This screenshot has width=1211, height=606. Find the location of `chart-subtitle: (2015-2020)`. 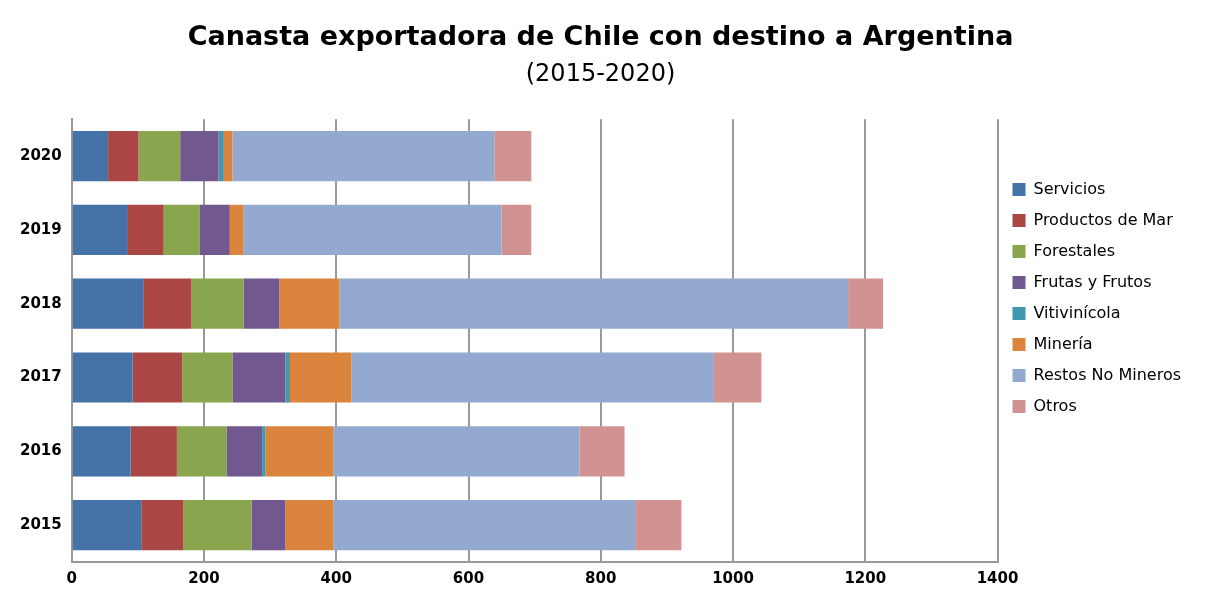

chart-subtitle: (2015-2020) is located at coordinates (600, 73).